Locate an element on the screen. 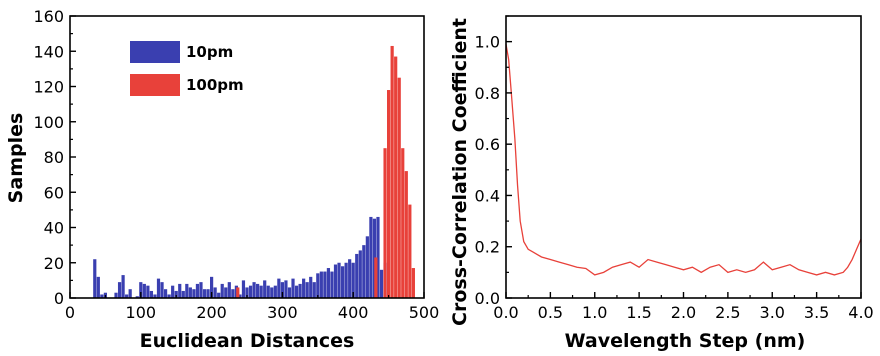 Image resolution: width=880 pixels, height=356 pixels. y-tick-label: 100 is located at coordinates (48, 122).